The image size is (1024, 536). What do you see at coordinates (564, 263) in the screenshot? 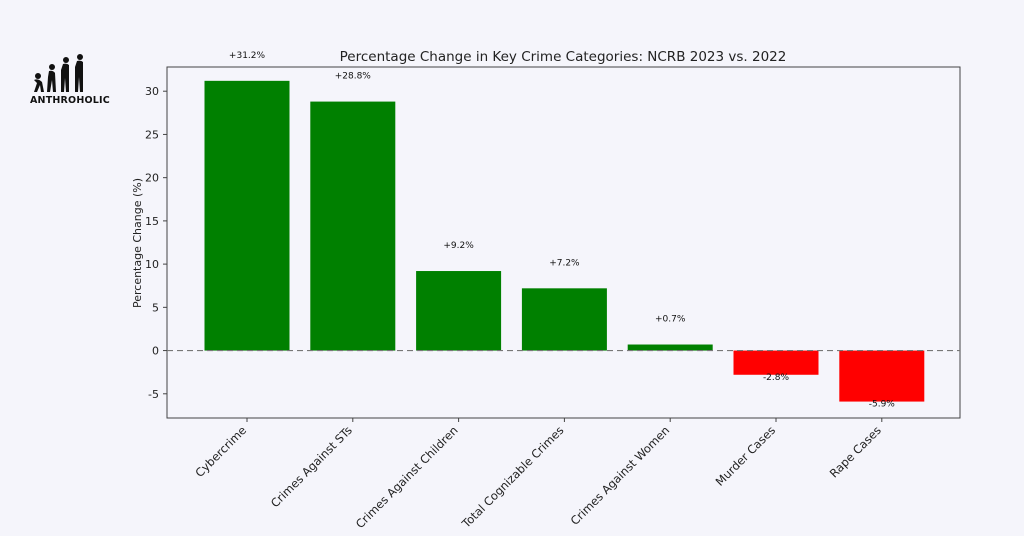
I see `data-label: +7.2%` at bounding box center [564, 263].